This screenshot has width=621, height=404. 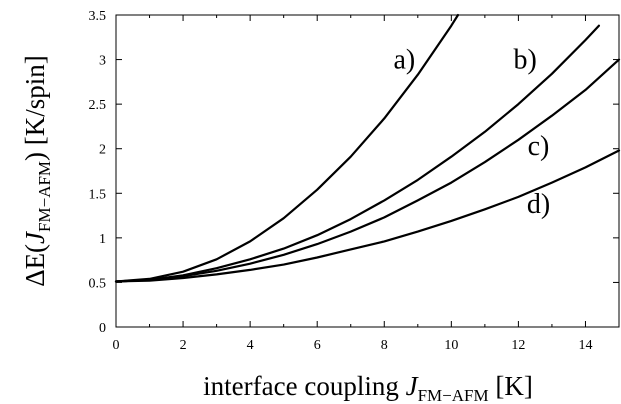 I want to click on x-tick-label: 6, so click(x=317, y=345).